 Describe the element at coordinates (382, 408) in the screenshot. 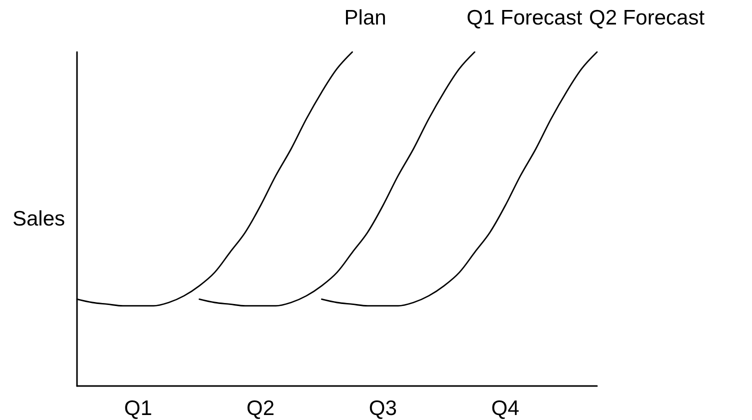

I see `x-tick-label: Q3` at that location.